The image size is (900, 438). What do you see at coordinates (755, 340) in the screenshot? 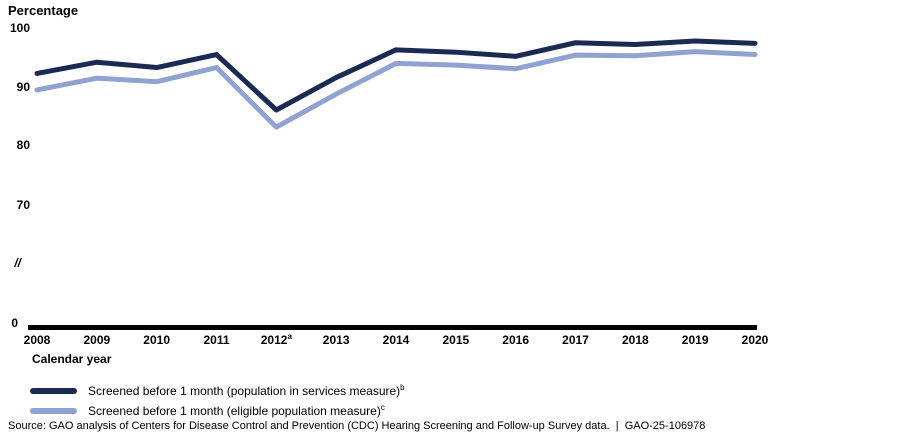
I see `x-tick-label: 2020` at bounding box center [755, 340].